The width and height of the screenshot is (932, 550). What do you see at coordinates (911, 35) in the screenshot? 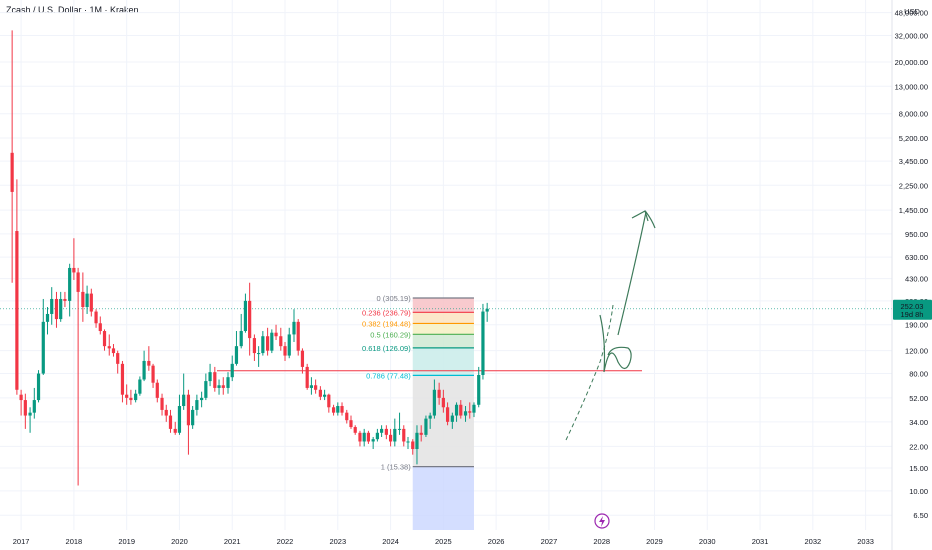
I see `price-tick-label: 32,000.00` at bounding box center [911, 35].